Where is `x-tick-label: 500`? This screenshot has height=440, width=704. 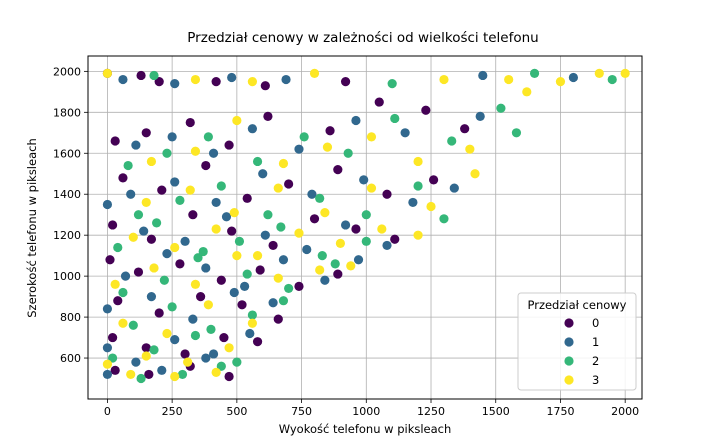
x-tick-label: 500 is located at coordinates (236, 411).